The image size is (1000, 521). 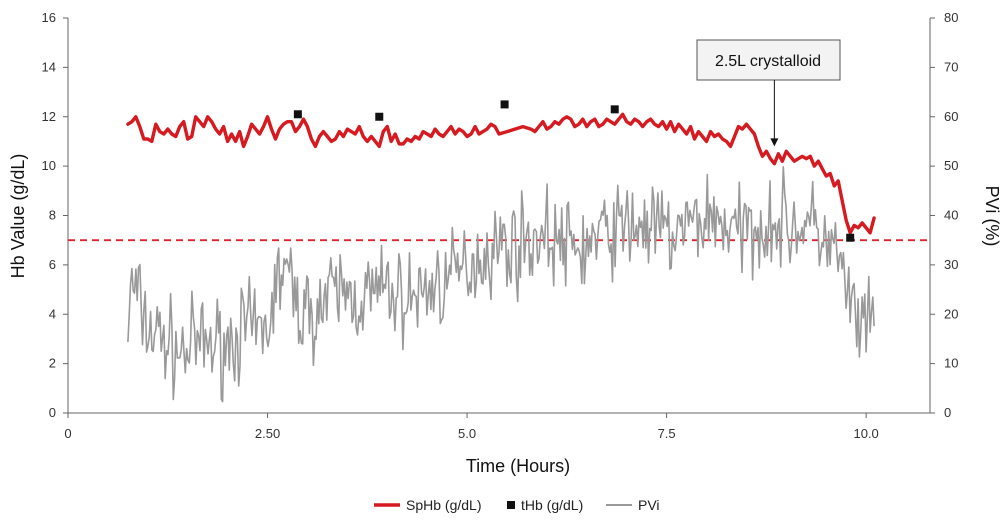 I want to click on legend-swatch, so click(x=511, y=505).